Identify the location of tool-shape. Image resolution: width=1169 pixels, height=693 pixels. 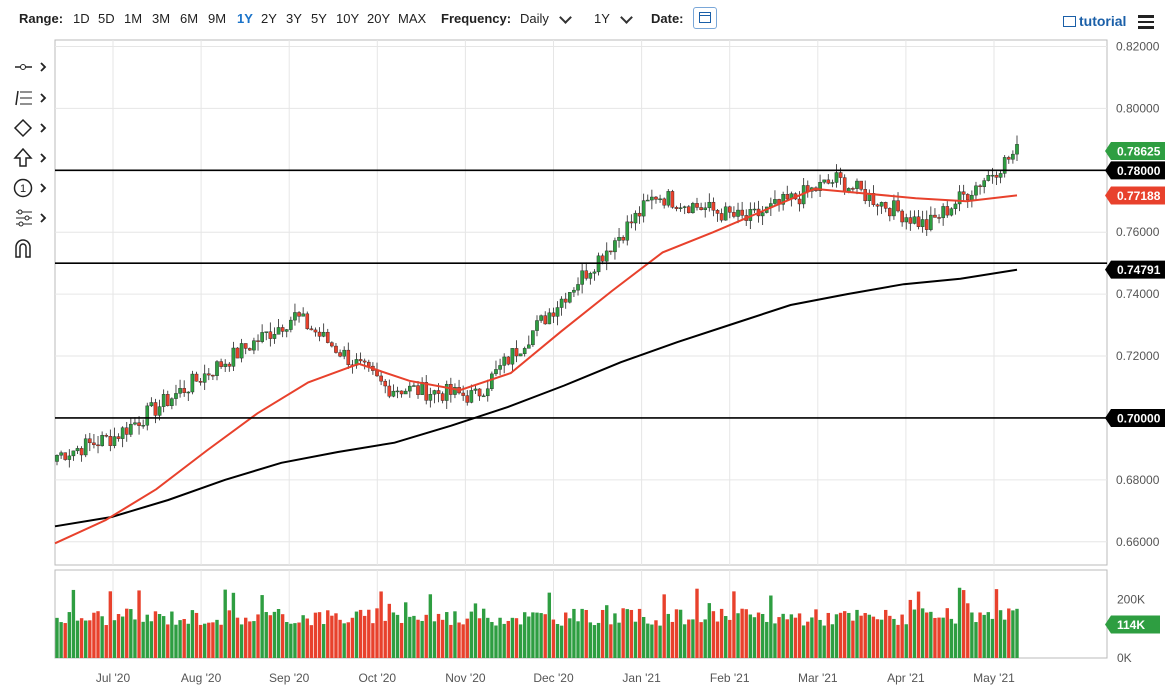
(31, 128).